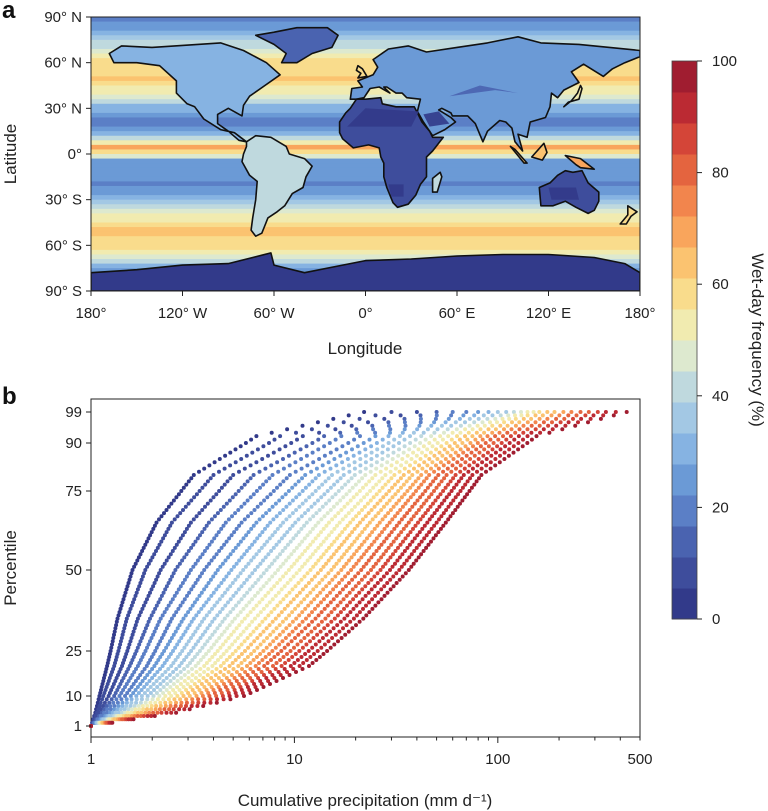 The height and width of the screenshot is (811, 768). I want to click on land-sumatra, so click(518, 154).